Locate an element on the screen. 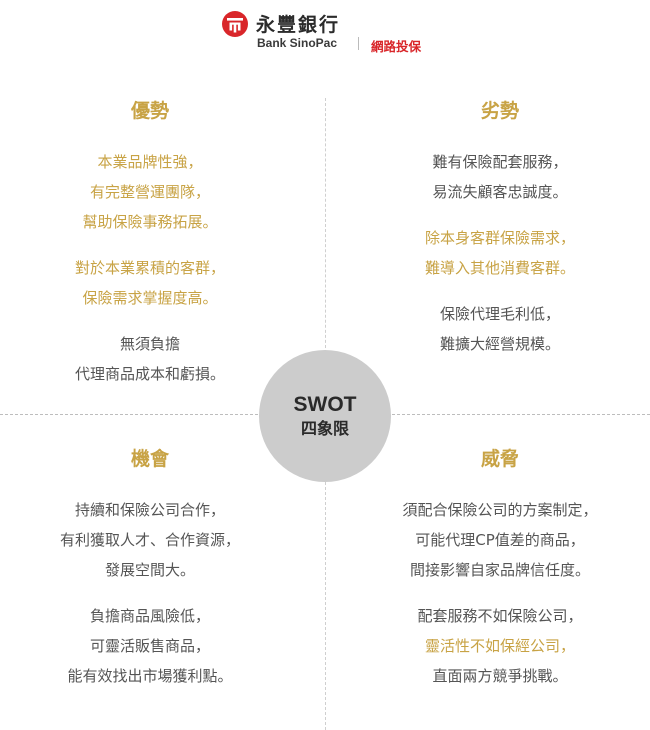 This screenshot has height=730, width=650. text-line-highlight: 靈活性不如保經公司， is located at coordinates (499, 646).